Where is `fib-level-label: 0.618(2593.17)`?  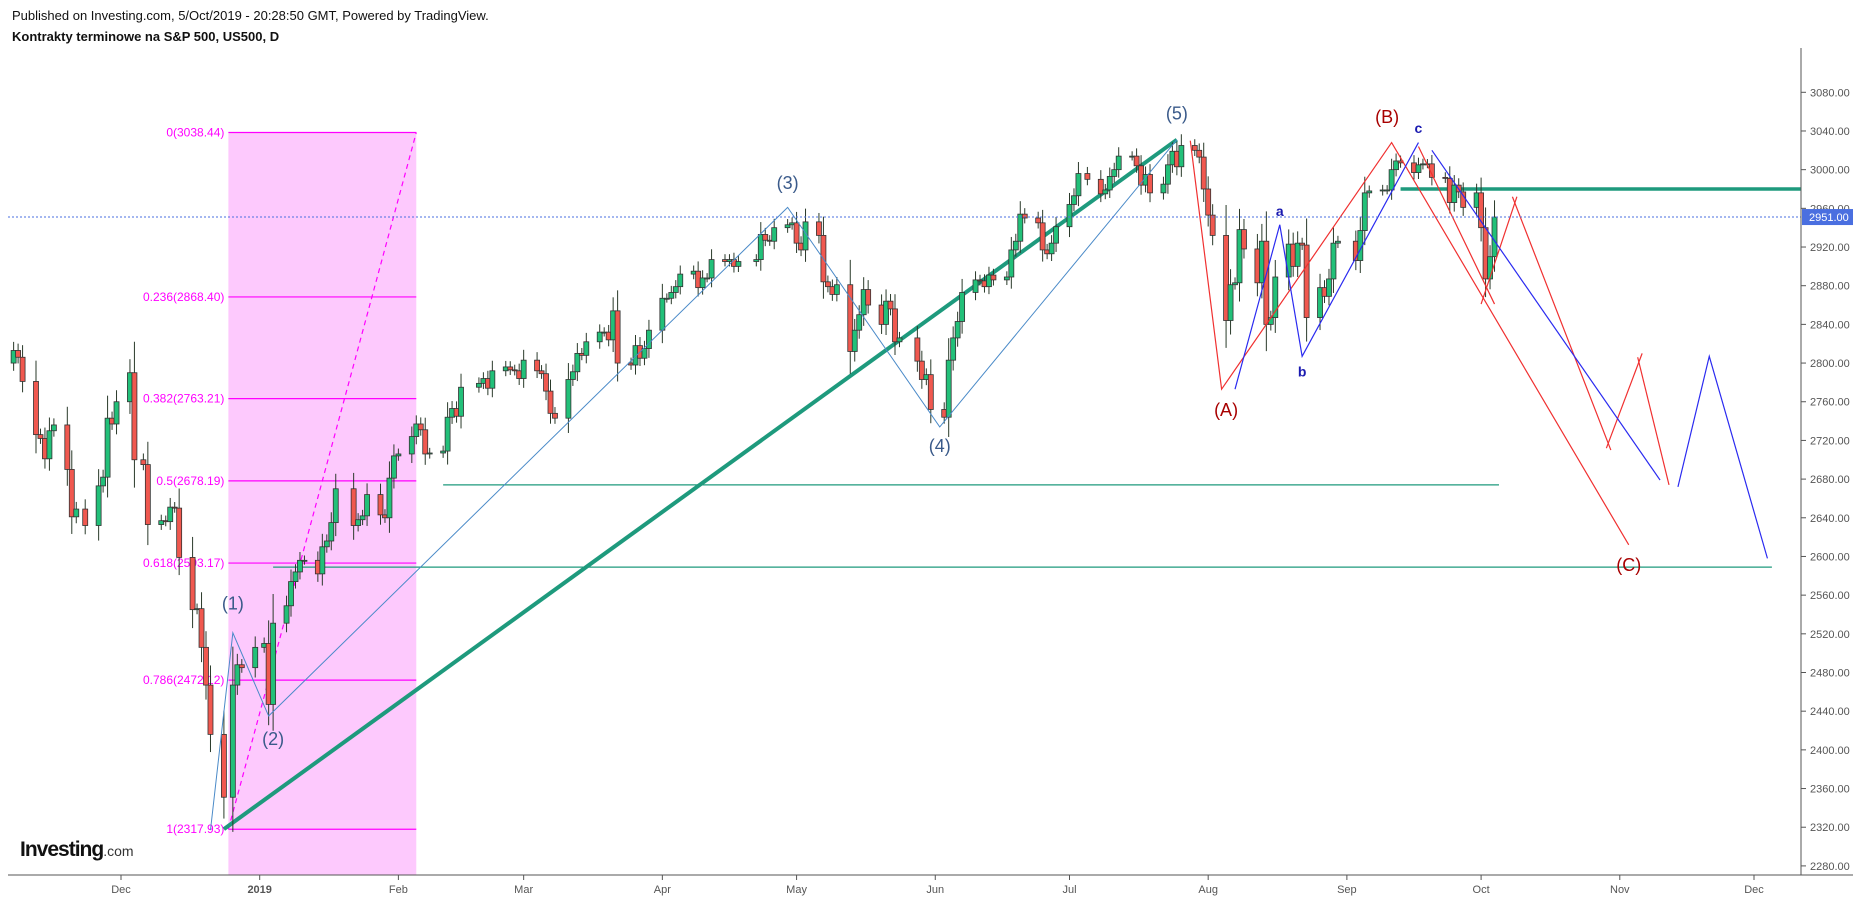 fib-level-label: 0.618(2593.17) is located at coordinates (183, 563).